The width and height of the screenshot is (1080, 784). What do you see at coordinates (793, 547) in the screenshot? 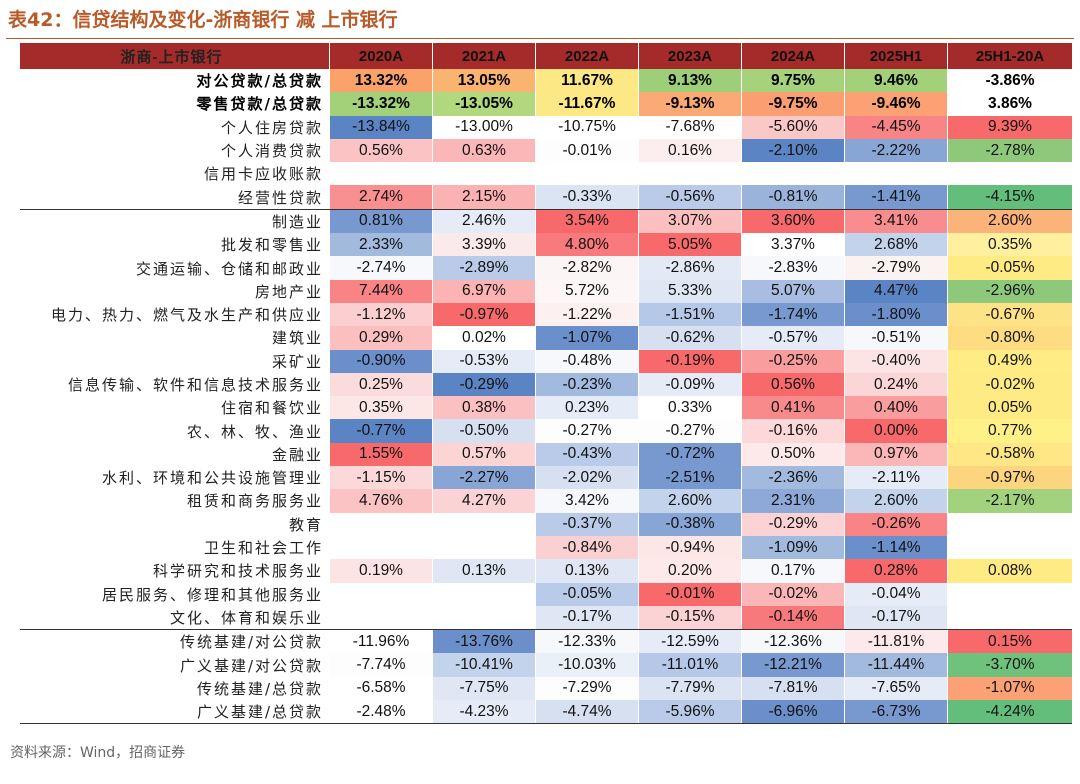
I see `value-cell: -1.09%` at bounding box center [793, 547].